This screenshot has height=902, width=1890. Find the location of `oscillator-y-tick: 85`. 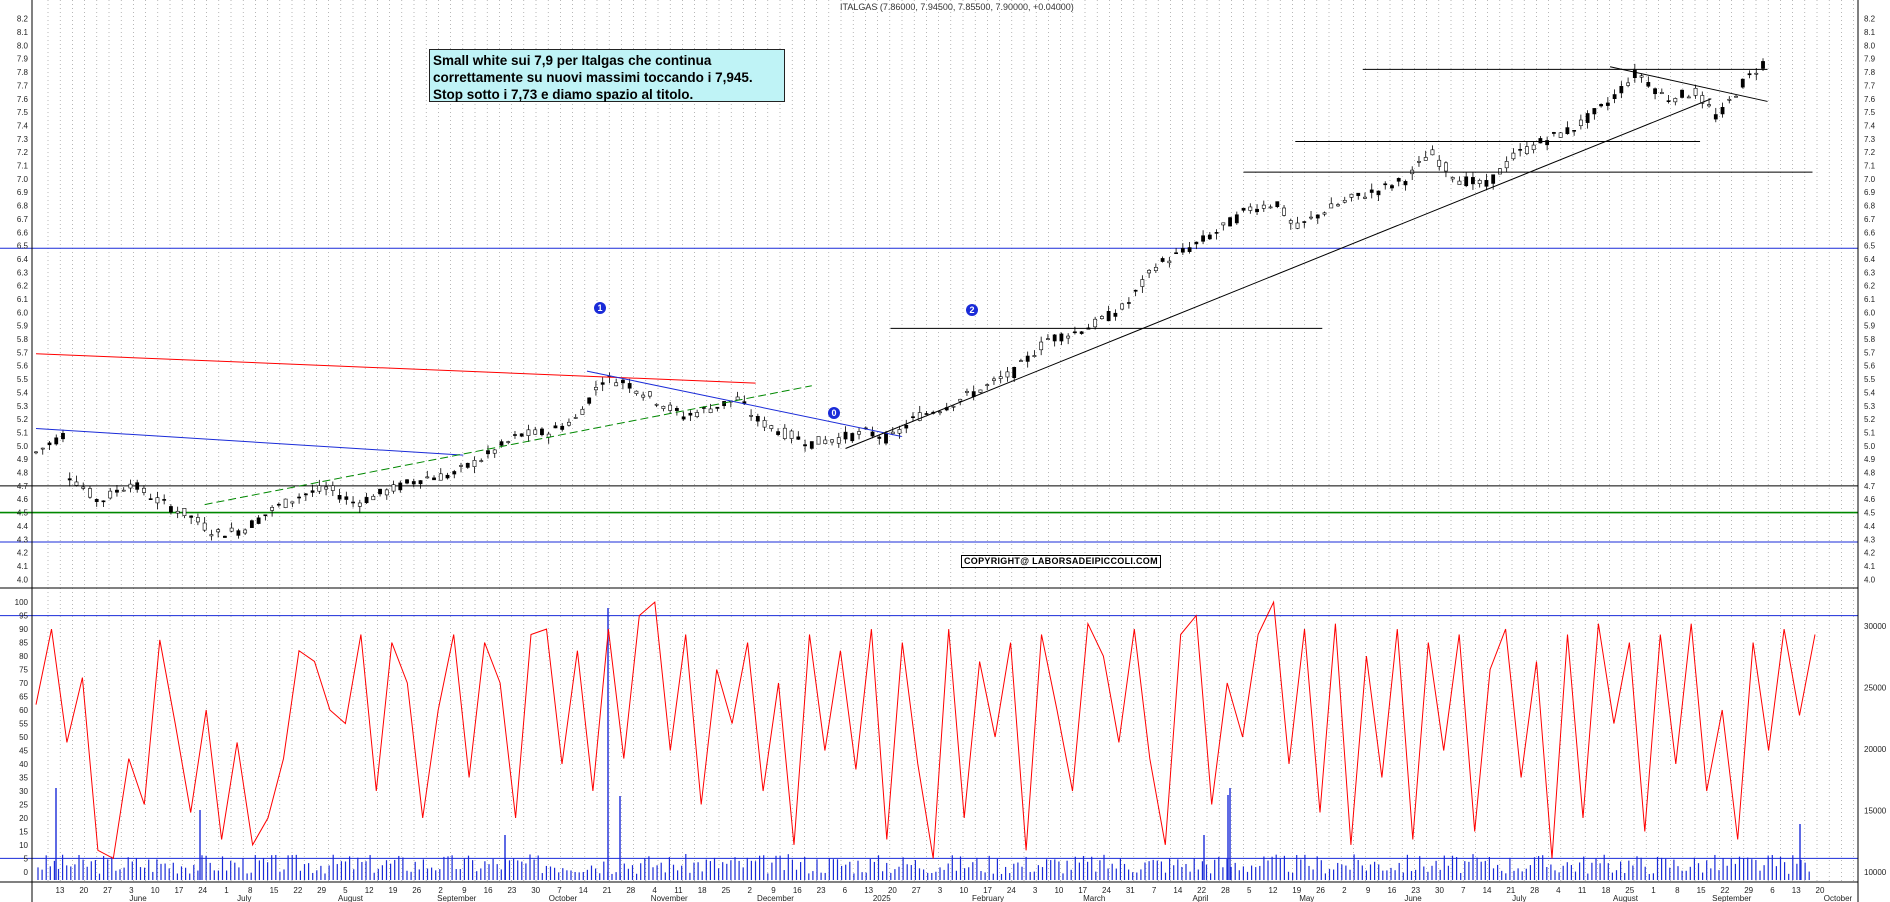

oscillator-y-tick: 85 is located at coordinates (23, 643).